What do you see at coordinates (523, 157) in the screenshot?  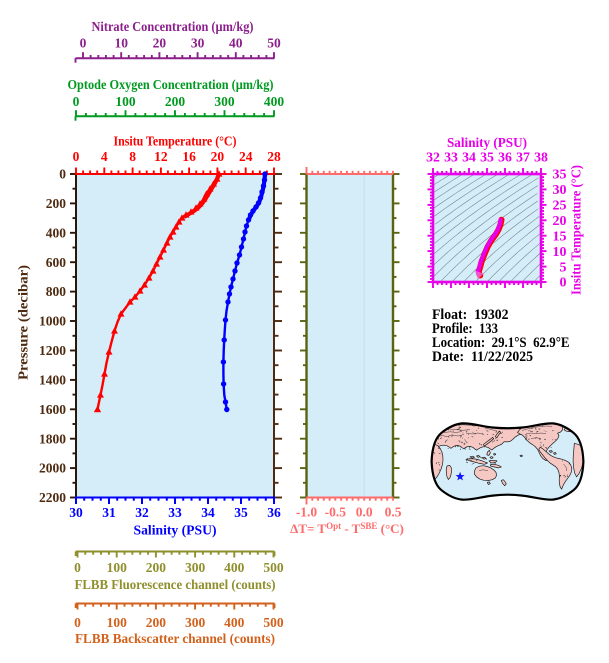 I see `svg-text: 37` at bounding box center [523, 157].